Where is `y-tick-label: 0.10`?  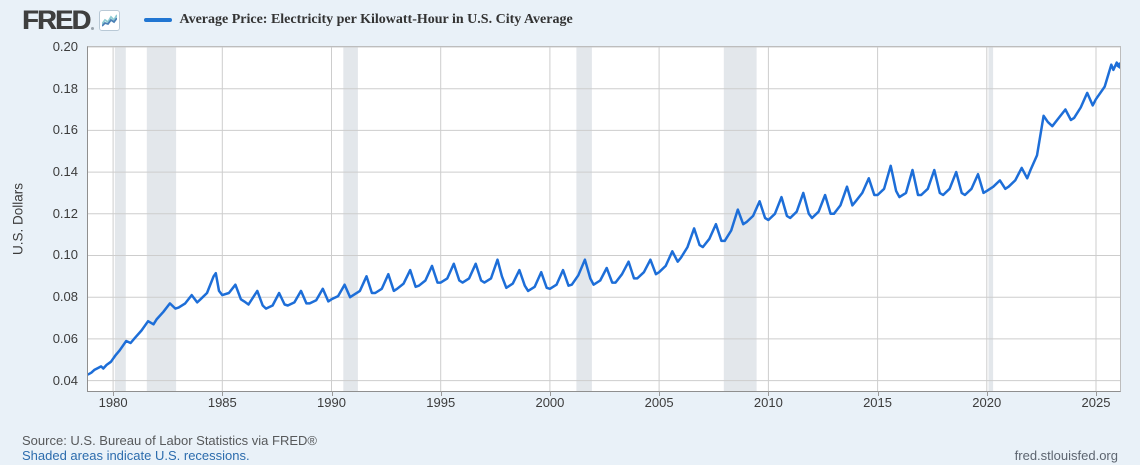 y-tick-label: 0.10 is located at coordinates (65, 255).